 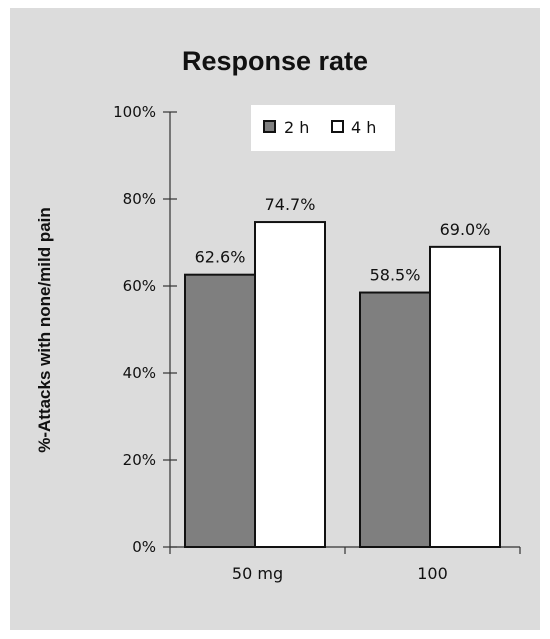 I want to click on y-tick-label: 40%, so click(x=139, y=373).